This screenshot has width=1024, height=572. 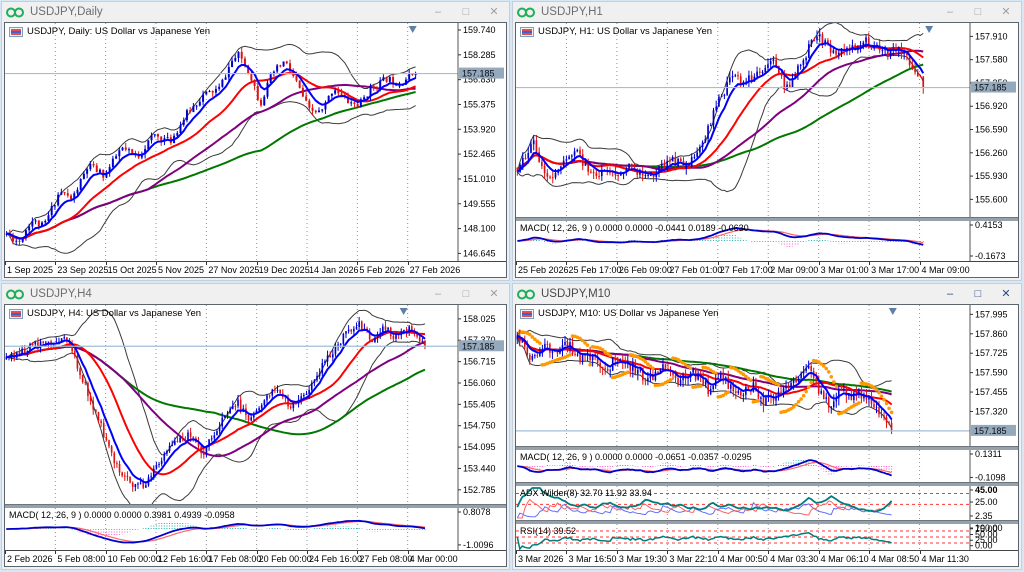 I want to click on svg-text: 156.590, so click(x=991, y=130).